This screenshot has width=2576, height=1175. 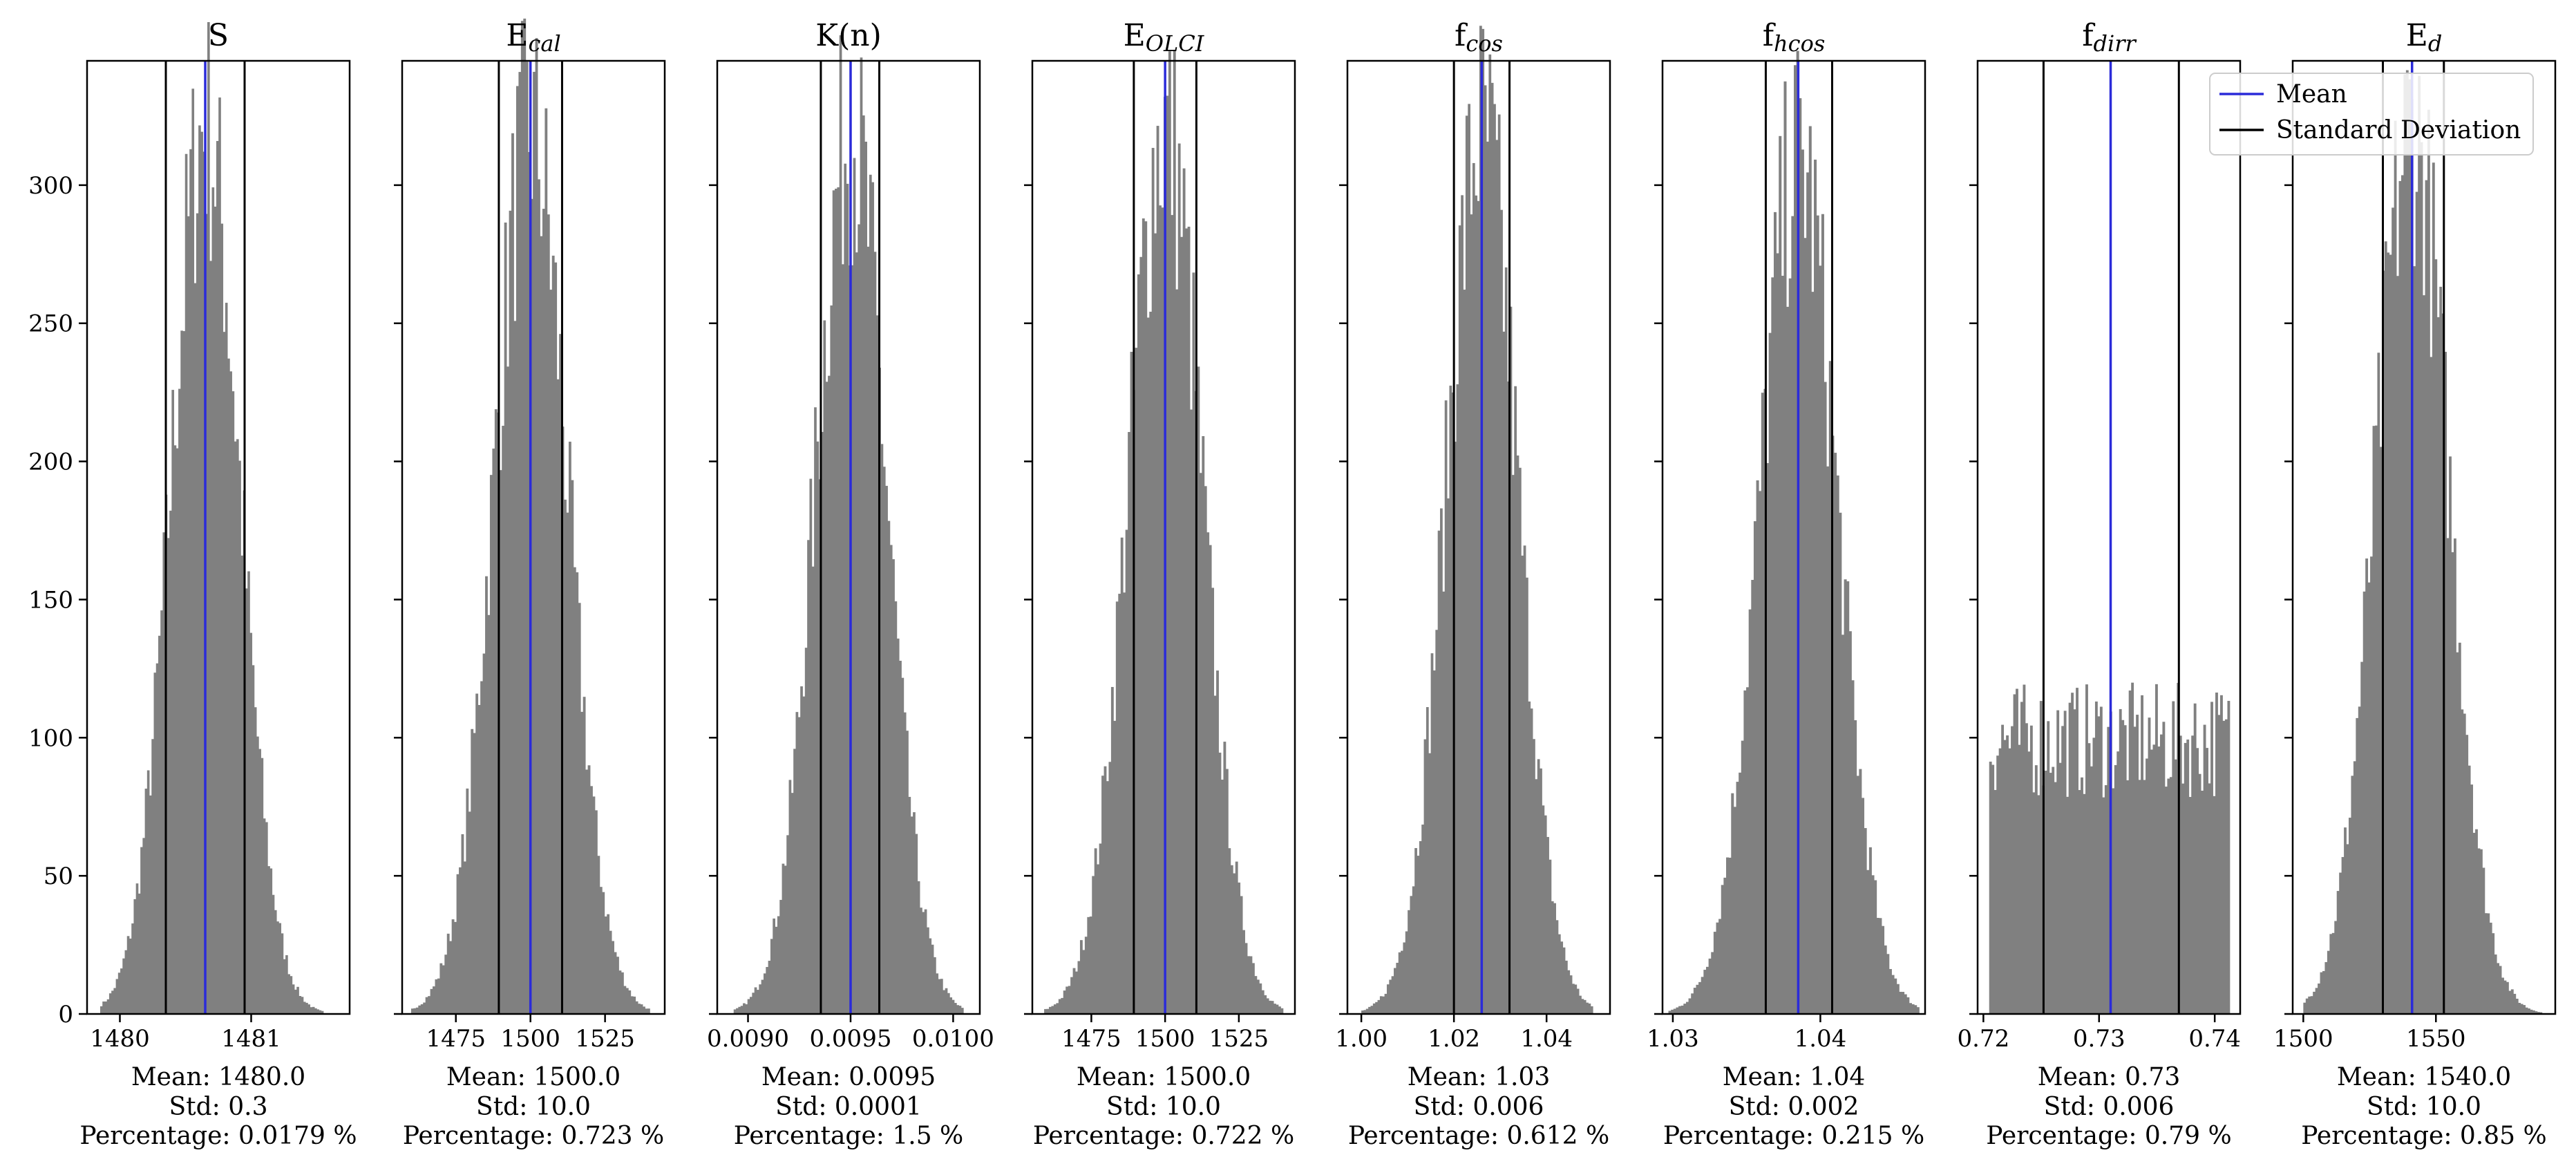 What do you see at coordinates (1164, 1077) in the screenshot?
I see `stat-mean: Mean: 1500.0` at bounding box center [1164, 1077].